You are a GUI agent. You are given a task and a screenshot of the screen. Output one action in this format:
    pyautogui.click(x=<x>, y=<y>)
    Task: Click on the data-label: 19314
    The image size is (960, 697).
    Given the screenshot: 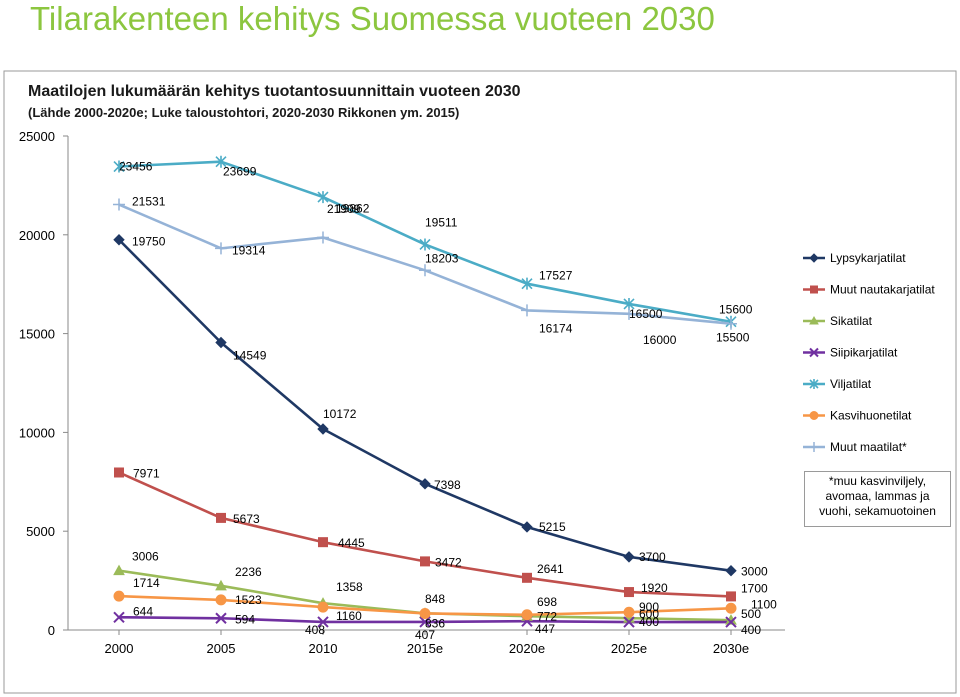 What is the action you would take?
    pyautogui.click(x=249, y=250)
    